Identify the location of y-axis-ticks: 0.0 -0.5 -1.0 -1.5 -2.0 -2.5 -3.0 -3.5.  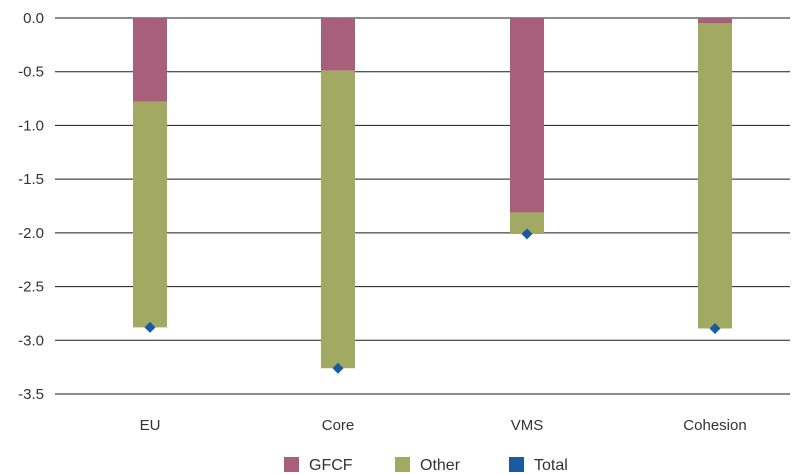
(31, 206).